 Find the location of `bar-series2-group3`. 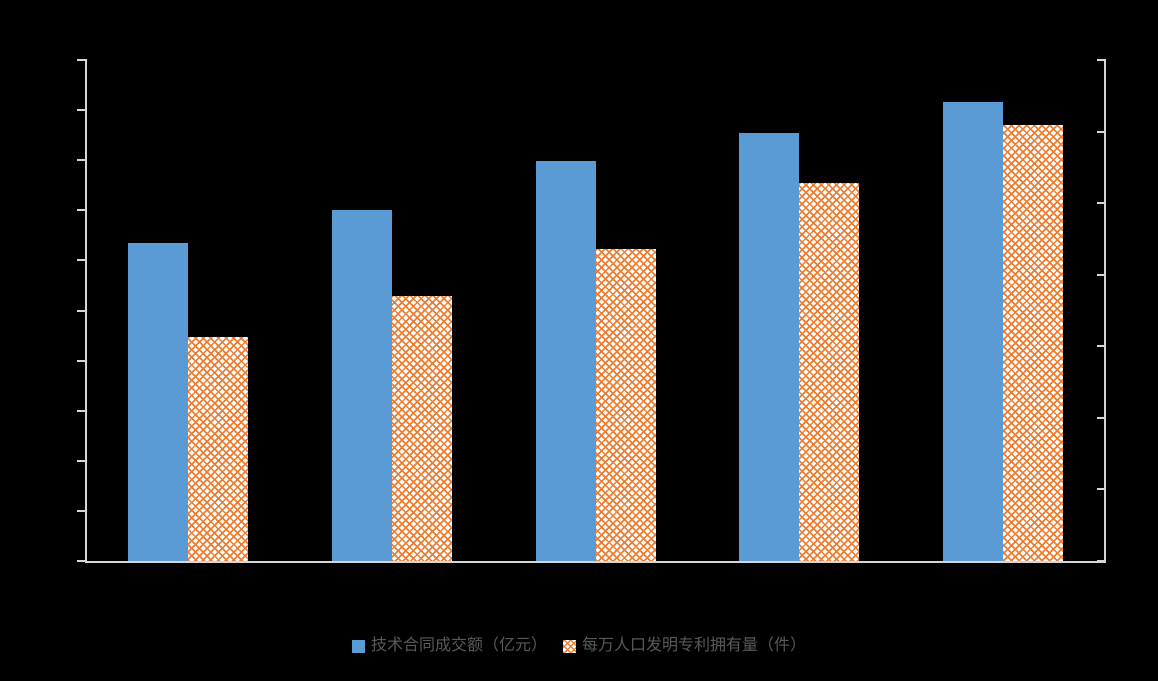

bar-series2-group3 is located at coordinates (625, 404).